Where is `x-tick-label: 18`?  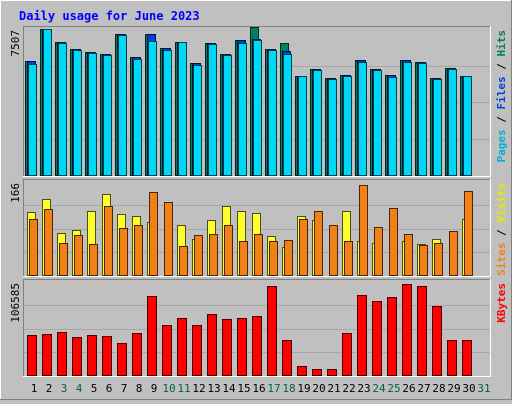
x-tick-label: 18 is located at coordinates (288, 388).